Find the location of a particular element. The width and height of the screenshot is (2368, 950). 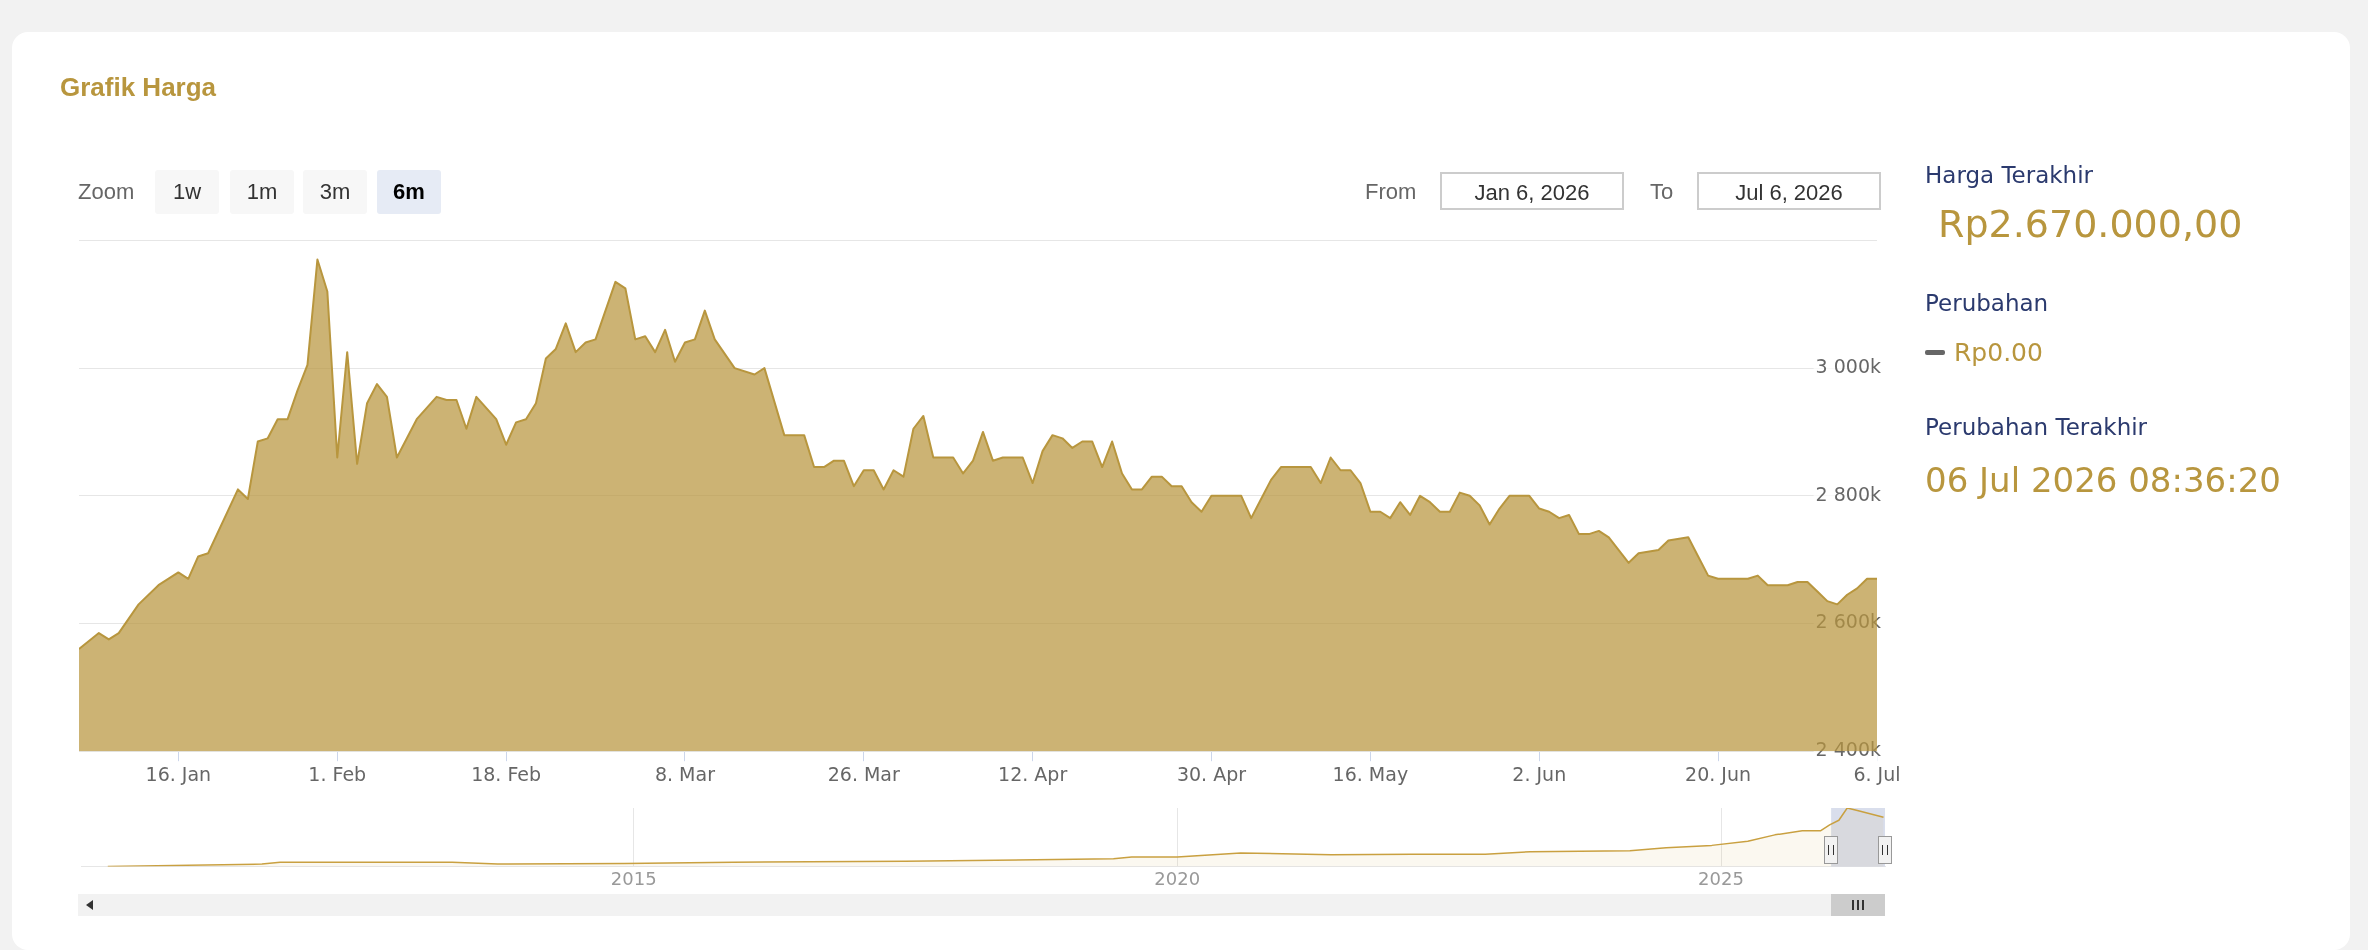

text: Rp2.670.000,00 is located at coordinates (2090, 224).